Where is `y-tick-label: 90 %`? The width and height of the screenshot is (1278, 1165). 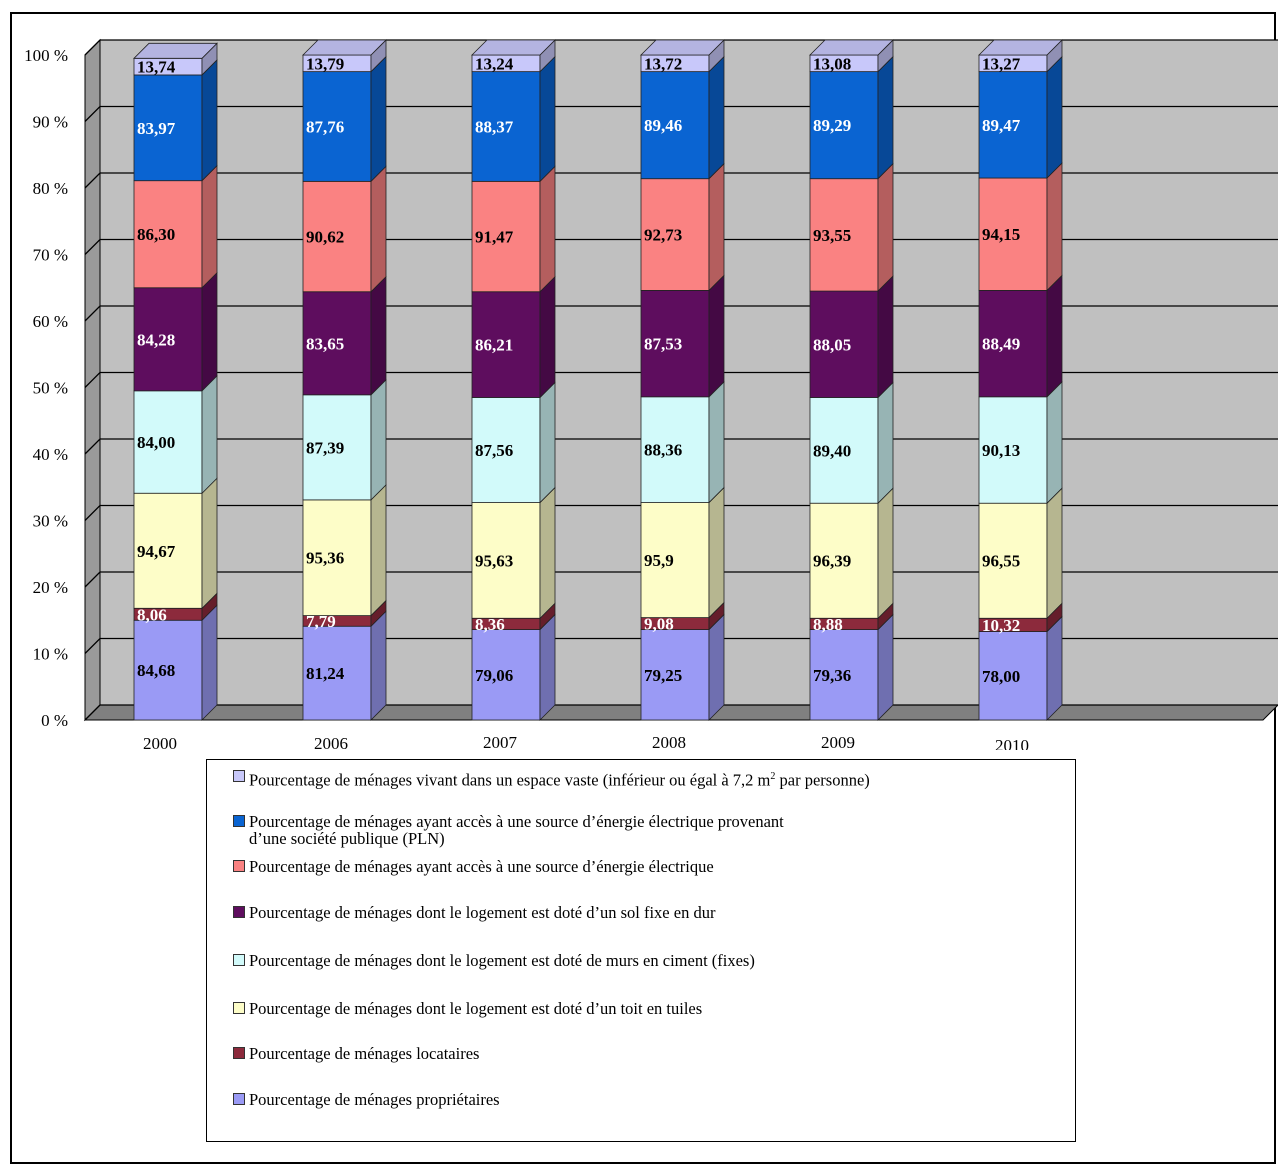
y-tick-label: 90 % is located at coordinates (50, 122).